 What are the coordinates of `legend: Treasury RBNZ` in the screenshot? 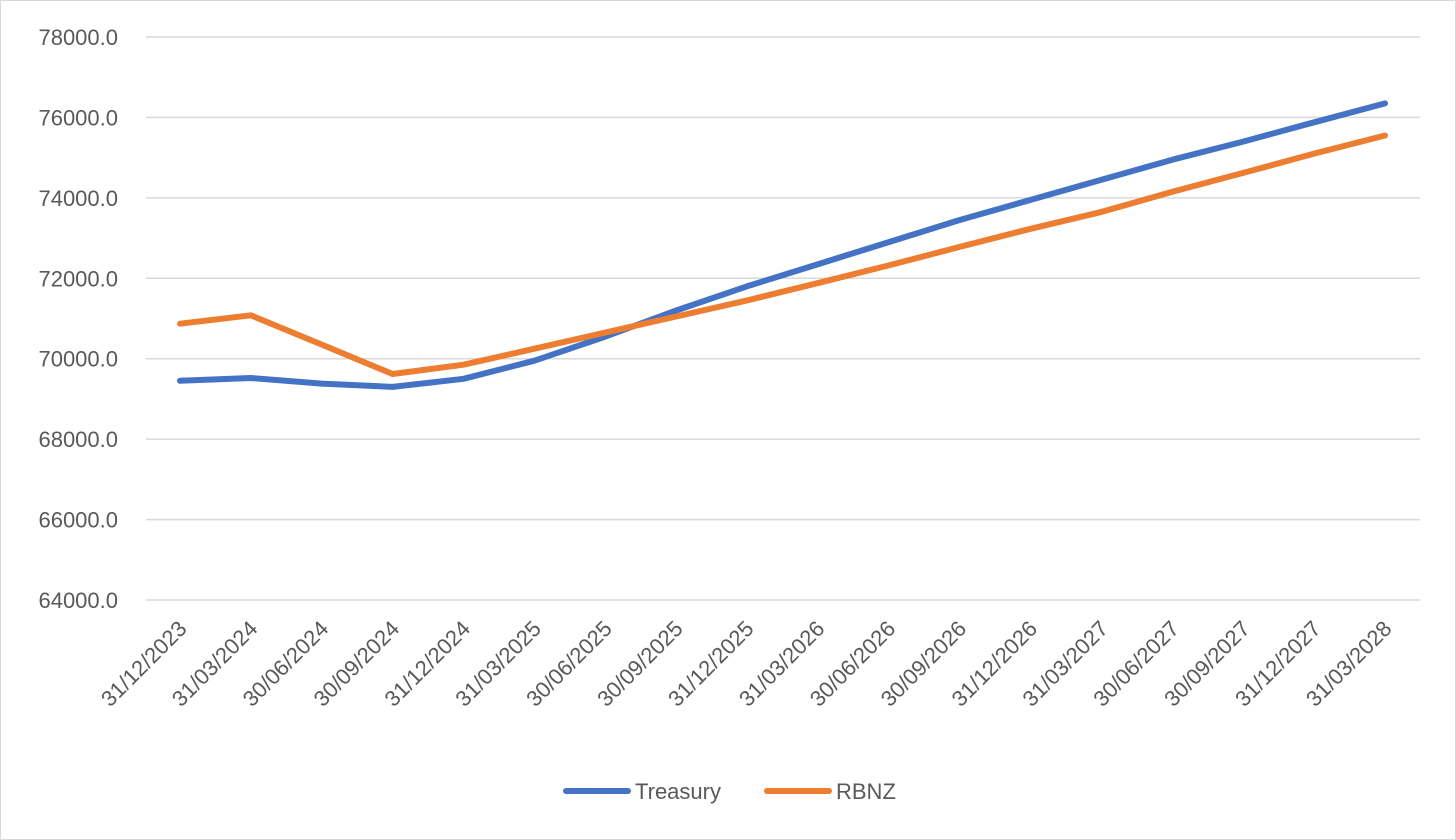 It's located at (729, 791).